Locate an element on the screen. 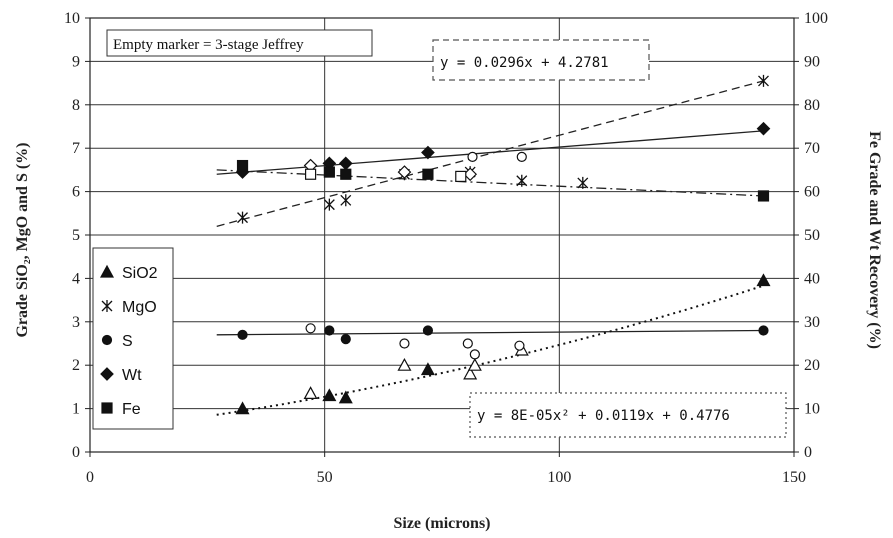  note-text: Empty marker = 3-stage Jeffrey is located at coordinates (208, 45).